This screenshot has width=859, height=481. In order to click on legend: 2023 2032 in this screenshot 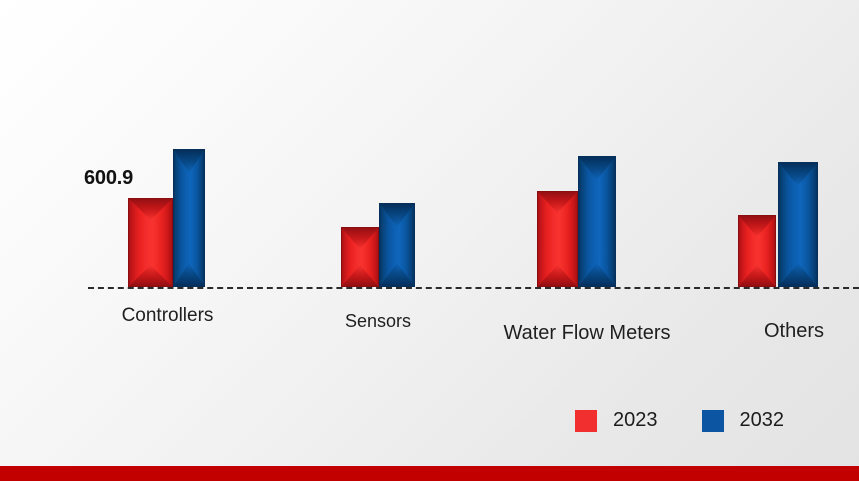, I will do `click(679, 420)`.